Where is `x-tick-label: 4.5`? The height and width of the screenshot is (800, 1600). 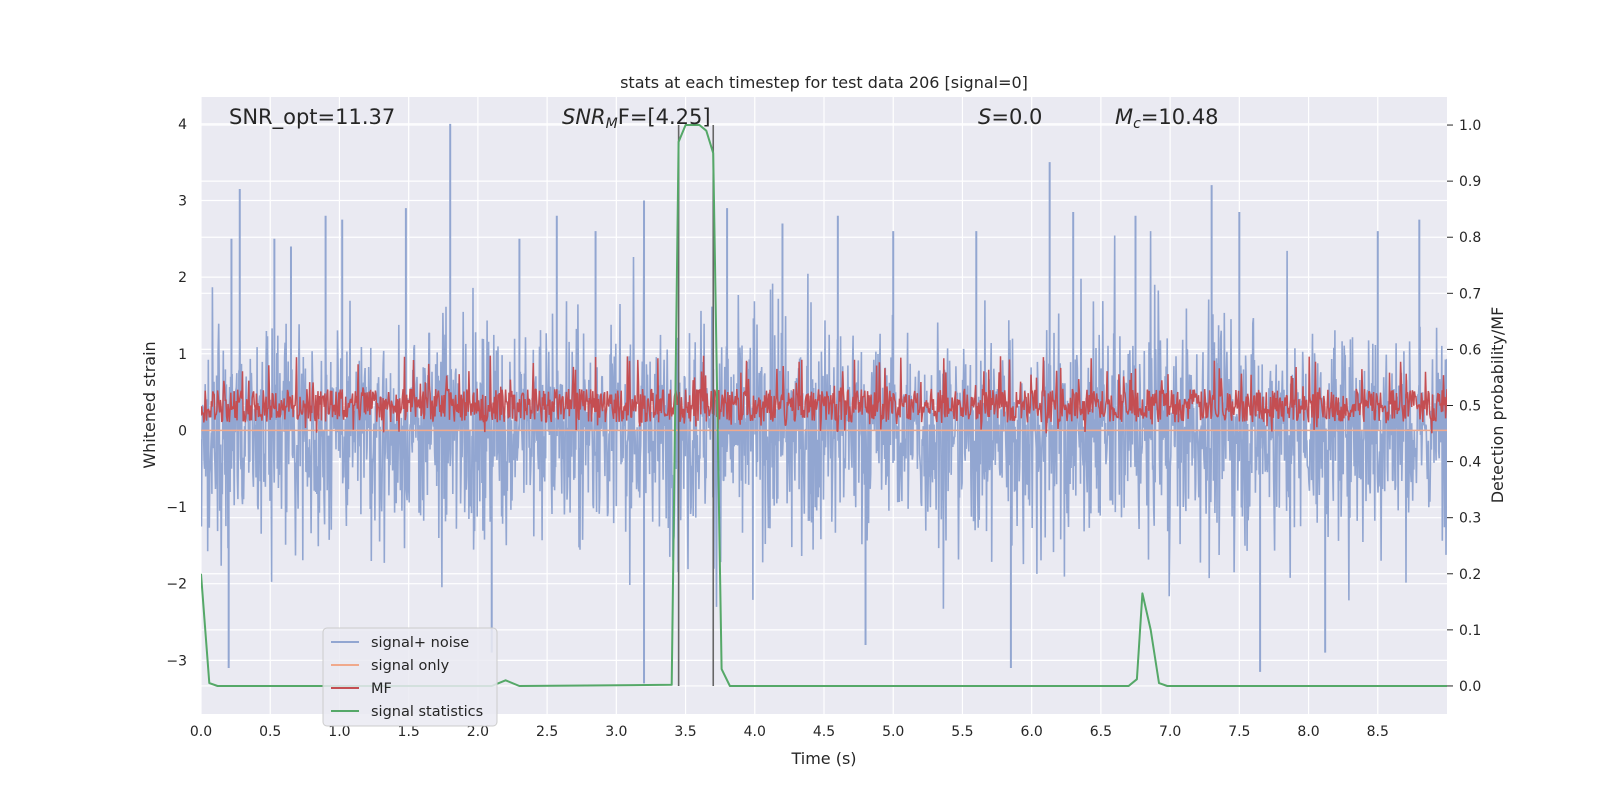
x-tick-label: 4.5 is located at coordinates (824, 732).